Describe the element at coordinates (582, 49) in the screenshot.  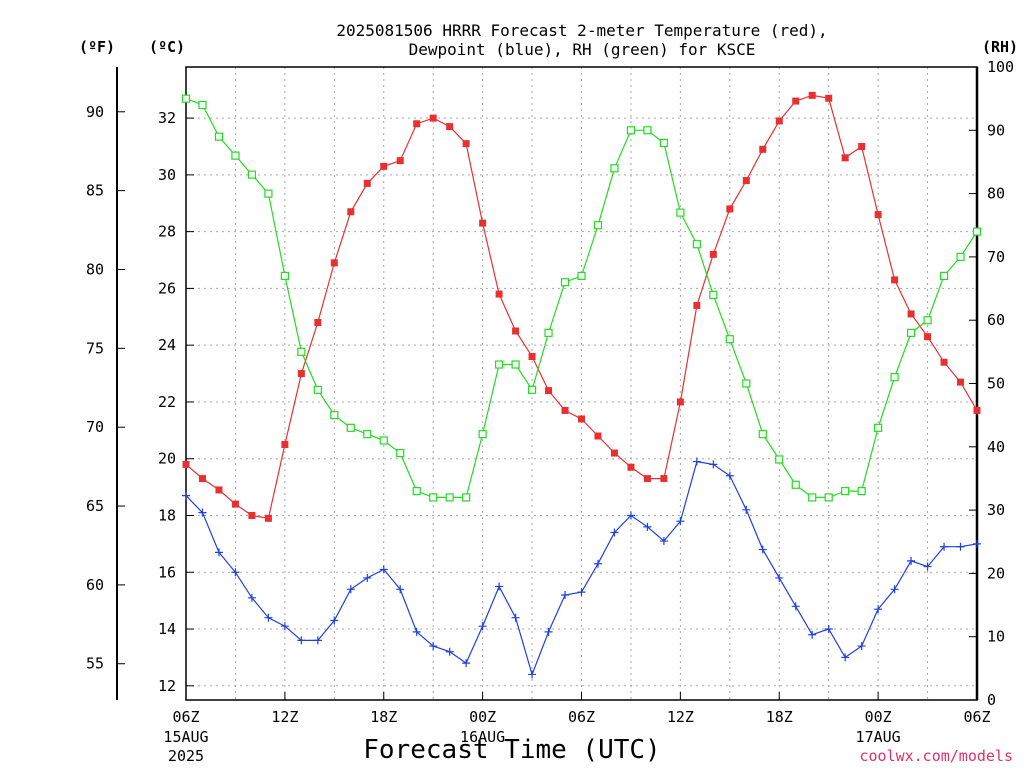
I see `chart-title-line2: Dewpoint (blue), RH (green) for KSCE` at that location.